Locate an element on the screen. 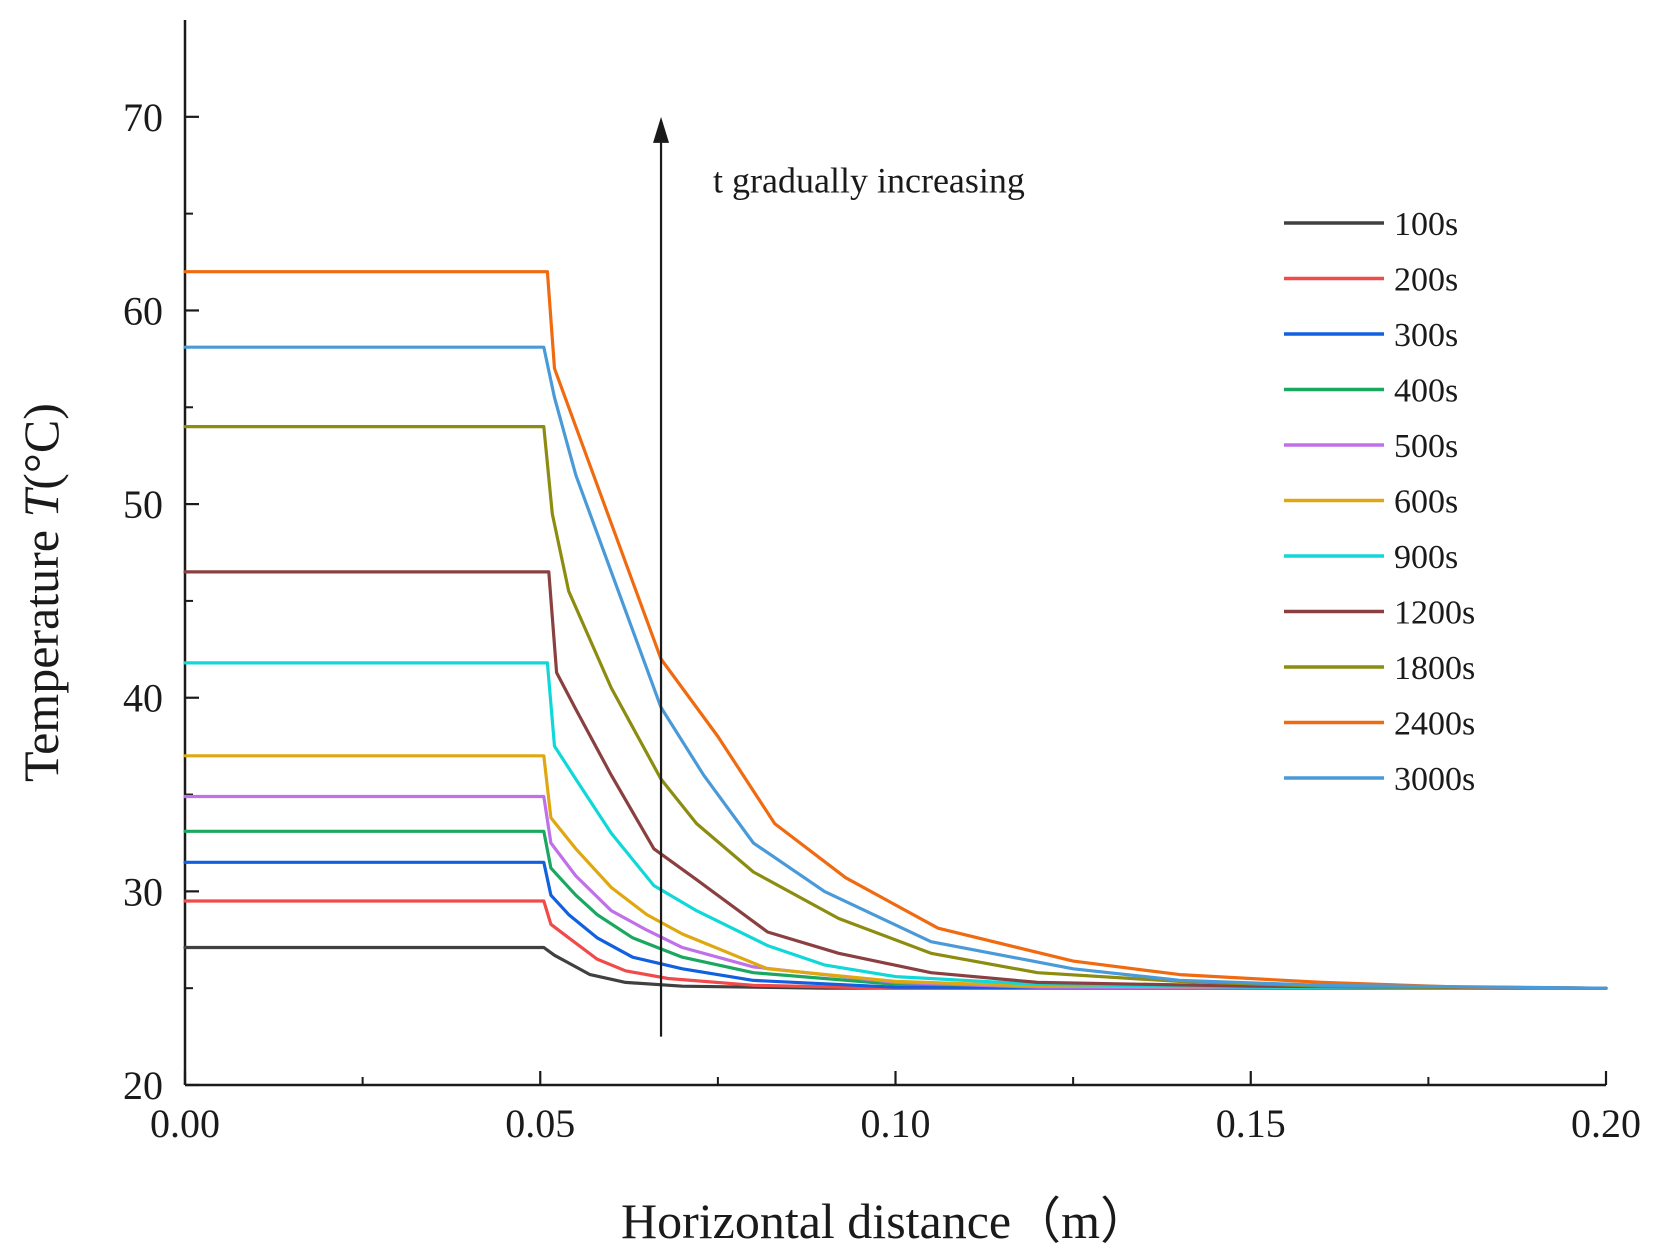  legend-label-500s: 500s is located at coordinates (1426, 446).